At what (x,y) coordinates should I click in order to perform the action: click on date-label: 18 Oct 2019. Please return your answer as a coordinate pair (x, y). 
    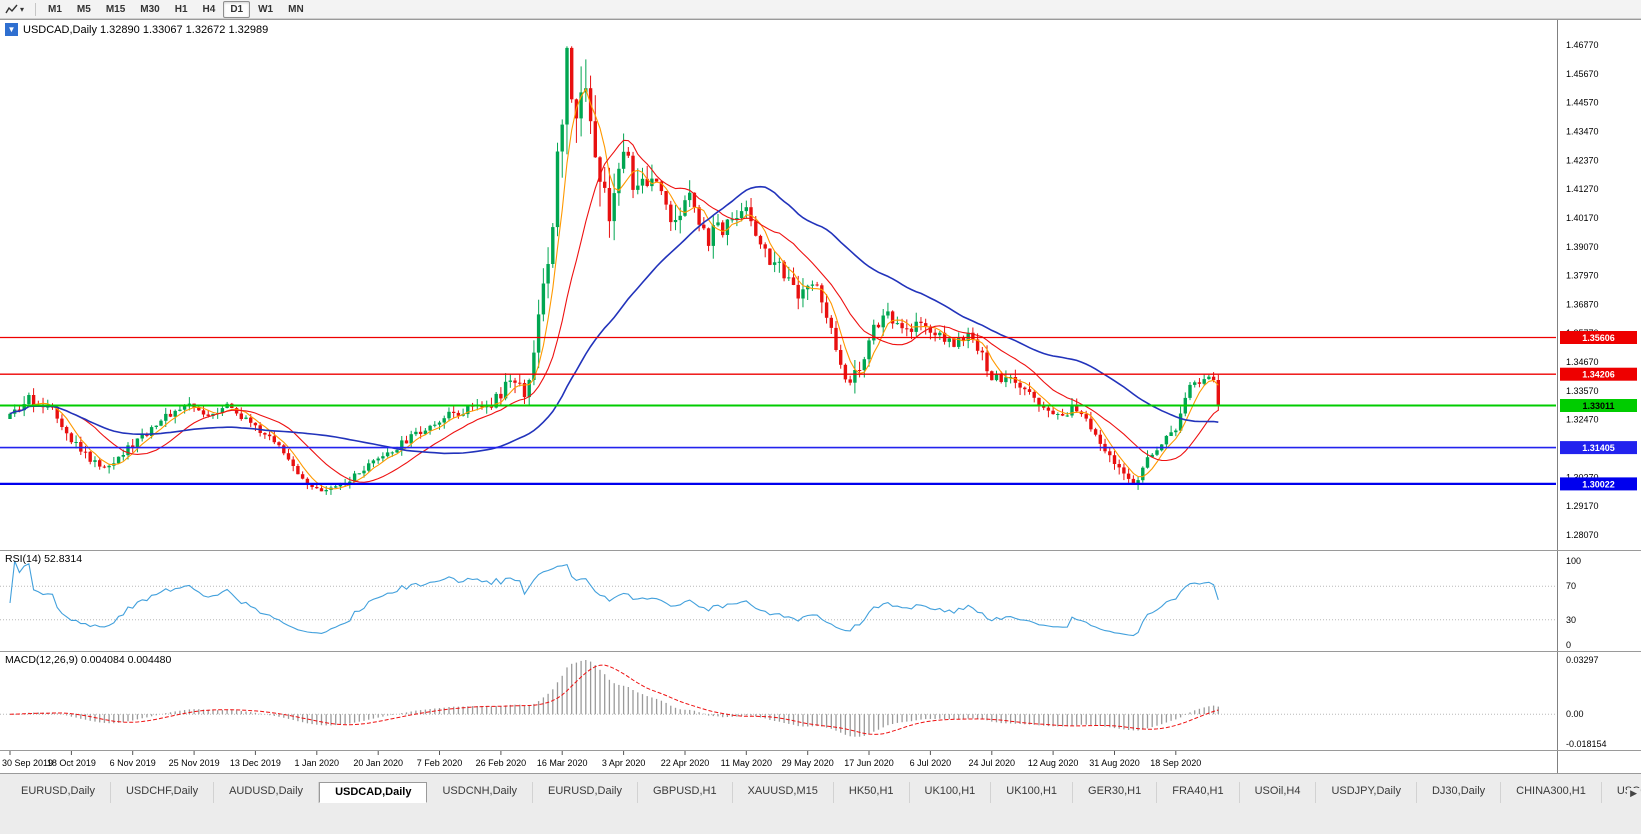
    Looking at the image, I should click on (71, 763).